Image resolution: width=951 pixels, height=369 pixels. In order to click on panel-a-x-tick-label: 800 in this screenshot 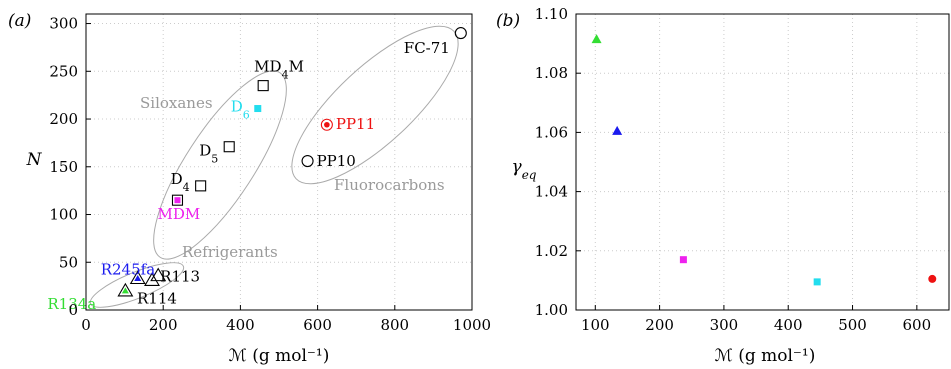, I will do `click(394, 325)`.